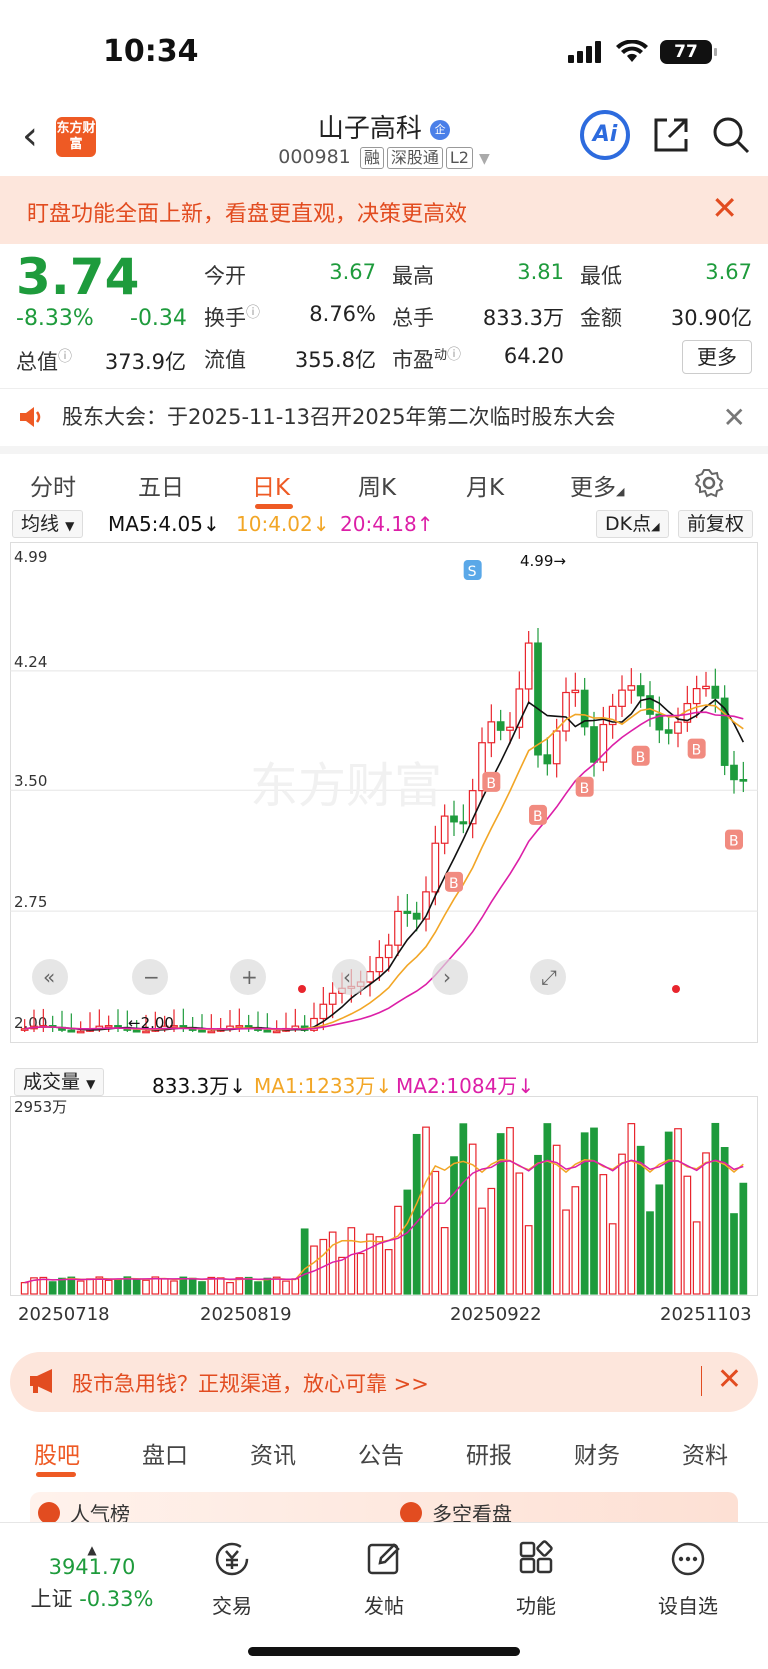 The height and width of the screenshot is (1669, 768). I want to click on index-ticker: ▲ 3941.70 上证 -0.33%, so click(92, 1578).